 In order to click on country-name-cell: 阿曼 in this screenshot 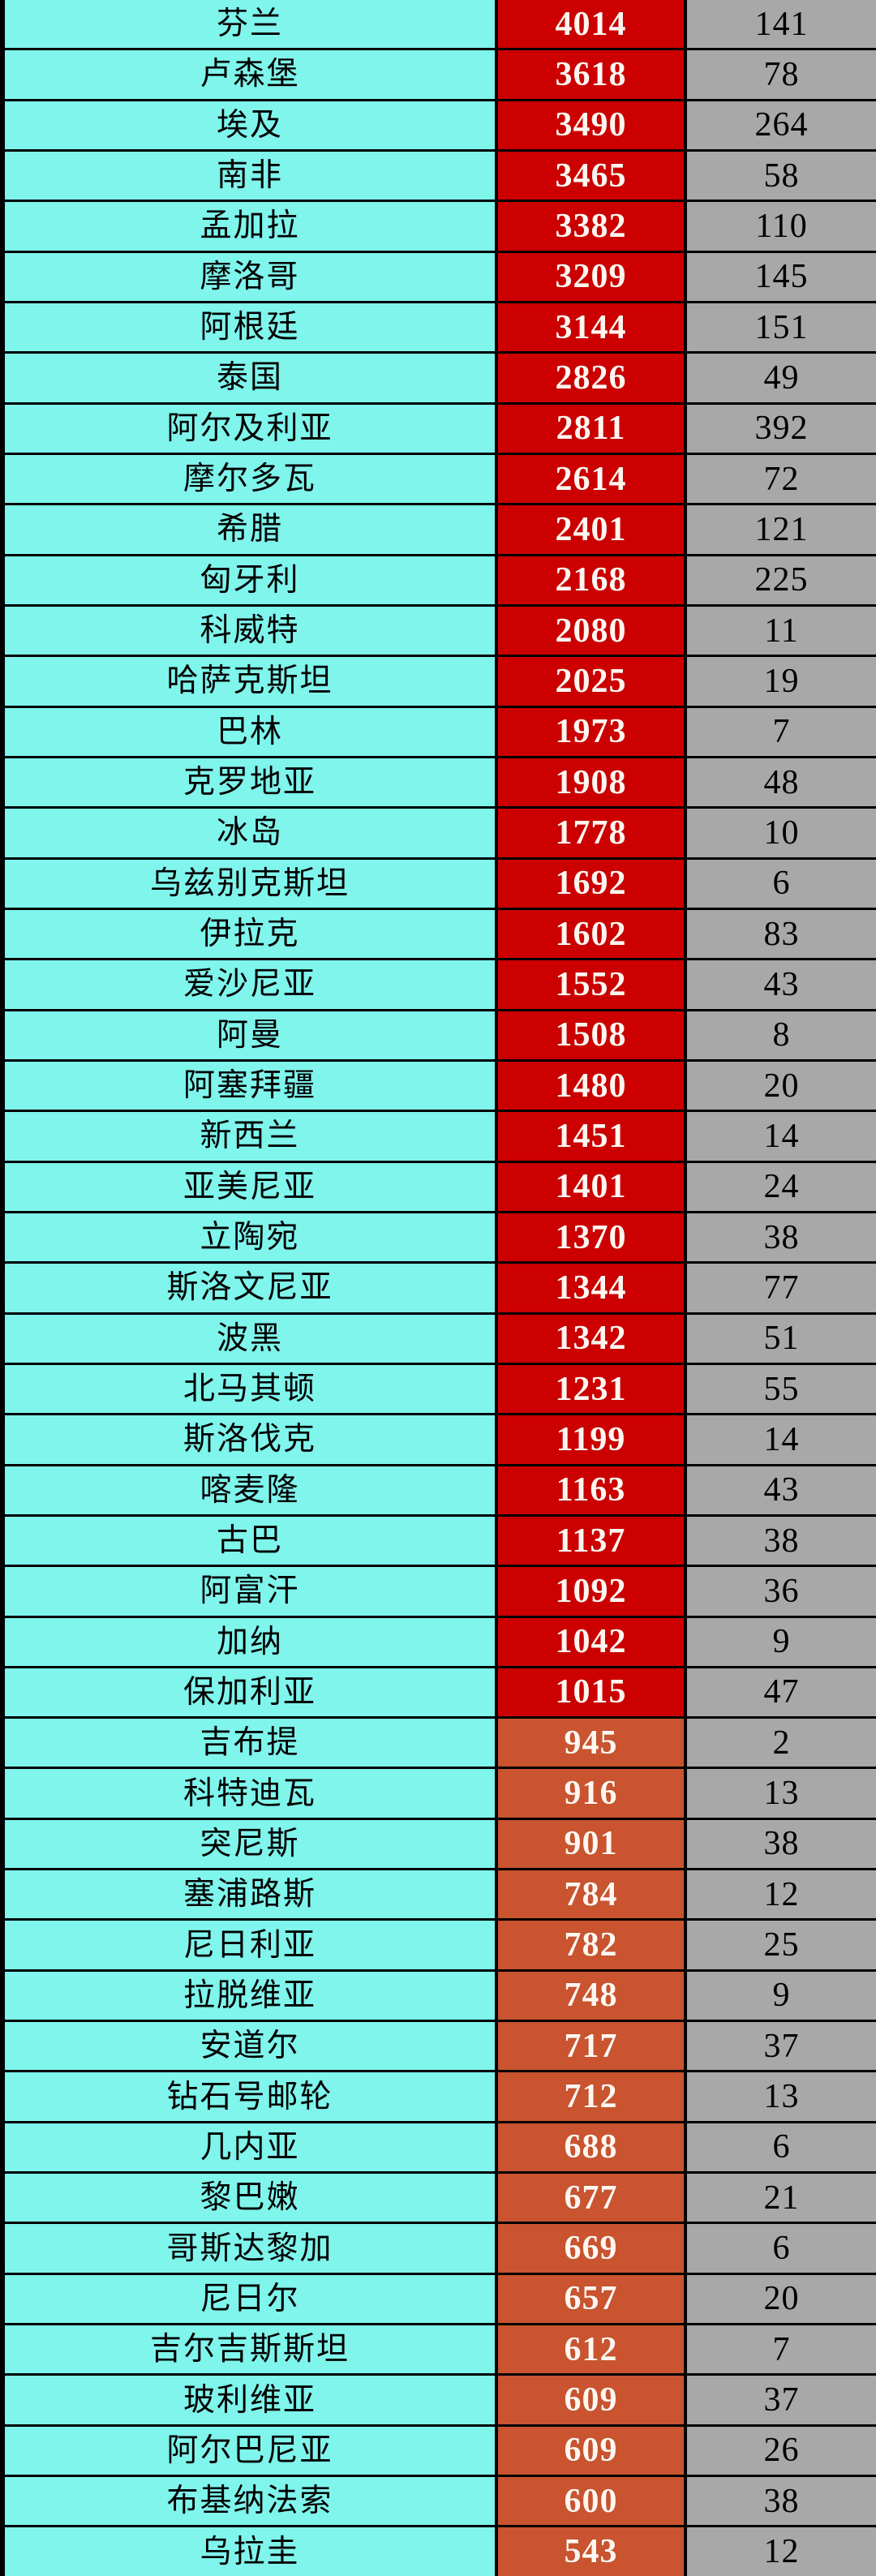, I will do `click(250, 1035)`.